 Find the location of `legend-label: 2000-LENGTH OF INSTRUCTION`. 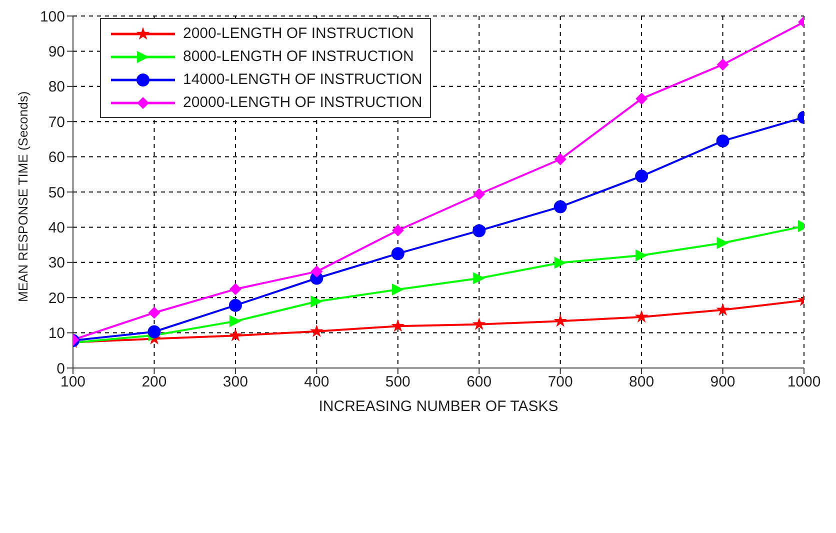

legend-label: 2000-LENGTH OF INSTRUCTION is located at coordinates (298, 33).